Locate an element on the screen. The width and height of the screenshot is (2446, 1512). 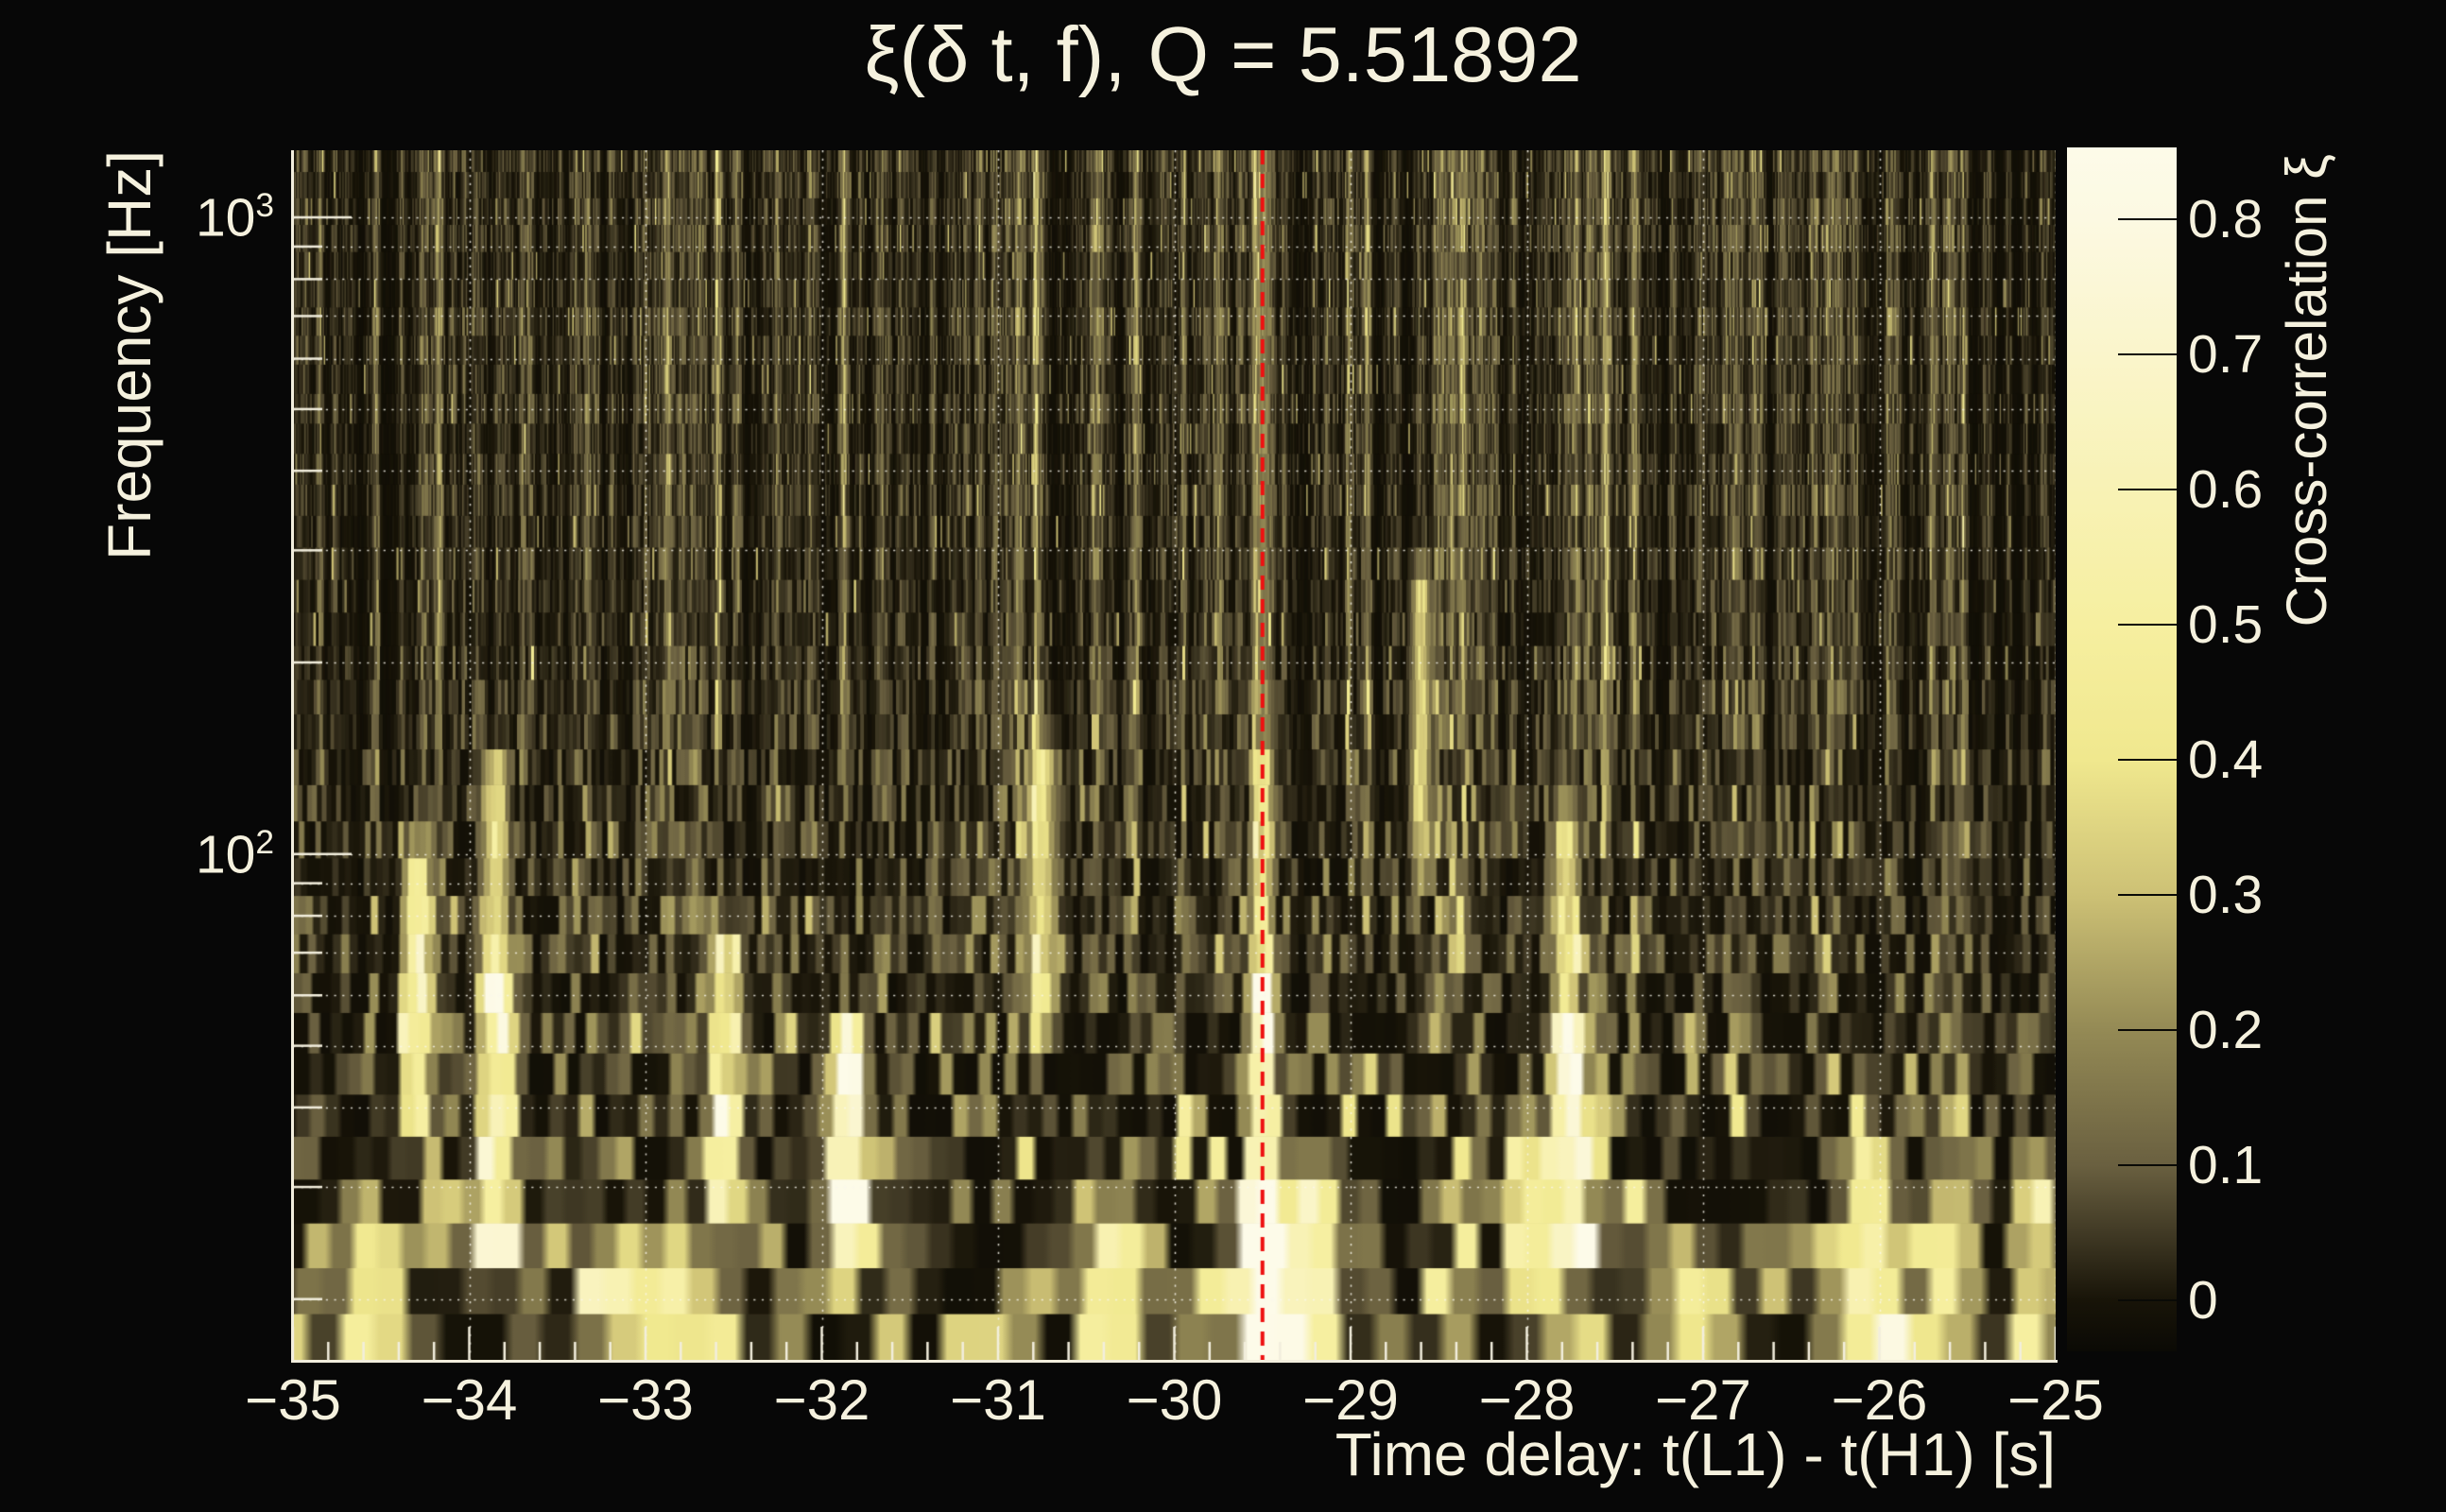
x-tick-label: −33 is located at coordinates (645, 1400).